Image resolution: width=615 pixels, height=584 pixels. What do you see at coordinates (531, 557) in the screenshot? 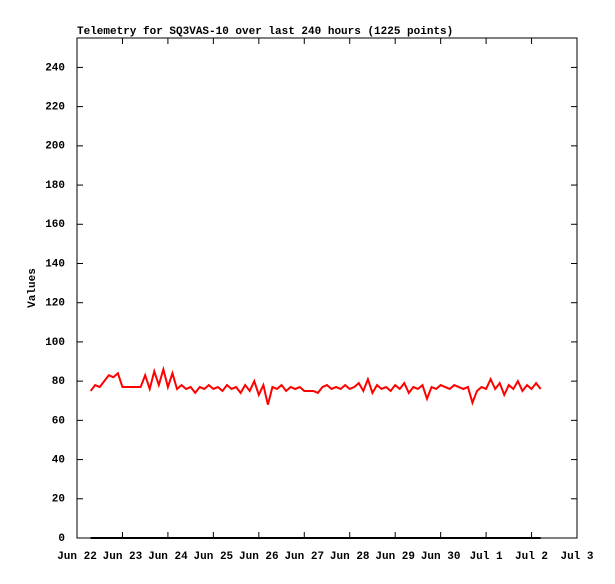
I see `x-tick-label: Jul 2` at bounding box center [531, 557].